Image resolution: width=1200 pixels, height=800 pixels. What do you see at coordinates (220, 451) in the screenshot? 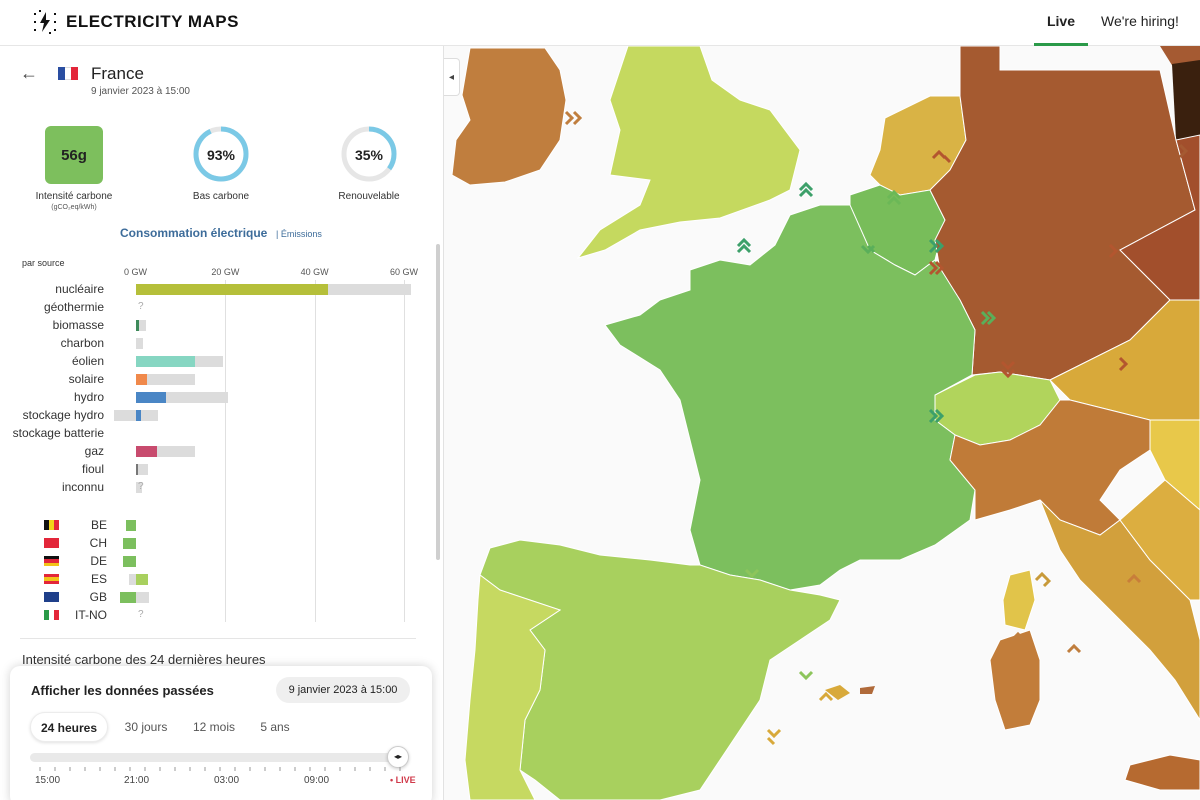
I see `source-row: gaz` at bounding box center [220, 451].